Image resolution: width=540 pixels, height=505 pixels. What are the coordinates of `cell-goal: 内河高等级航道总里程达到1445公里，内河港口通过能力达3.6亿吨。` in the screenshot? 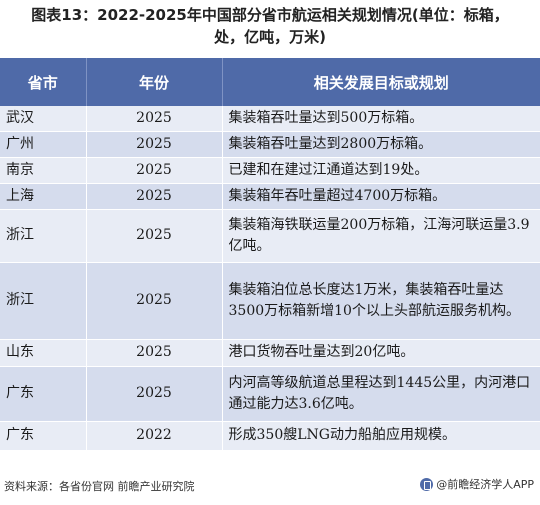 It's located at (381, 394).